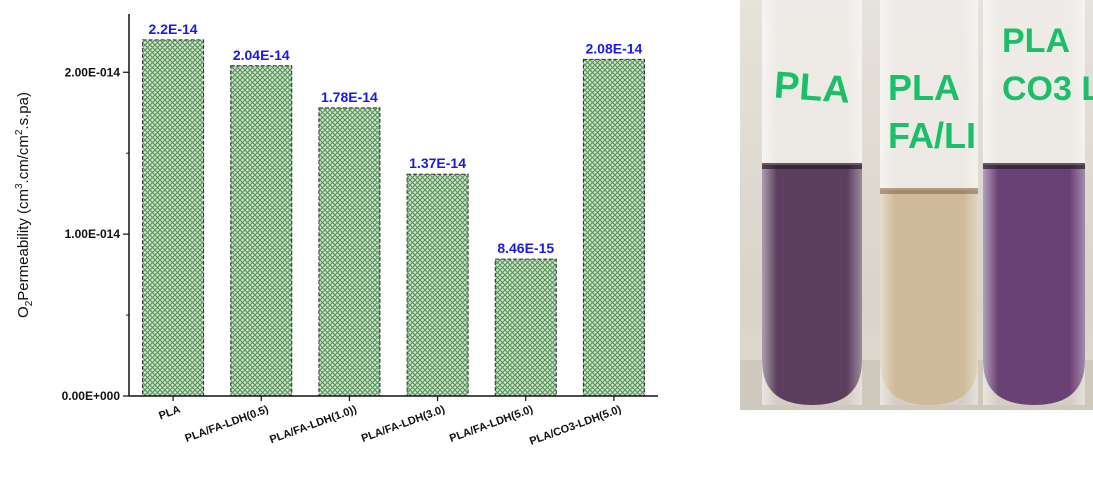 The height and width of the screenshot is (483, 1093). Describe the element at coordinates (575, 425) in the screenshot. I see `category-label-5: PLA/CO3-LDH(5.0)` at that location.